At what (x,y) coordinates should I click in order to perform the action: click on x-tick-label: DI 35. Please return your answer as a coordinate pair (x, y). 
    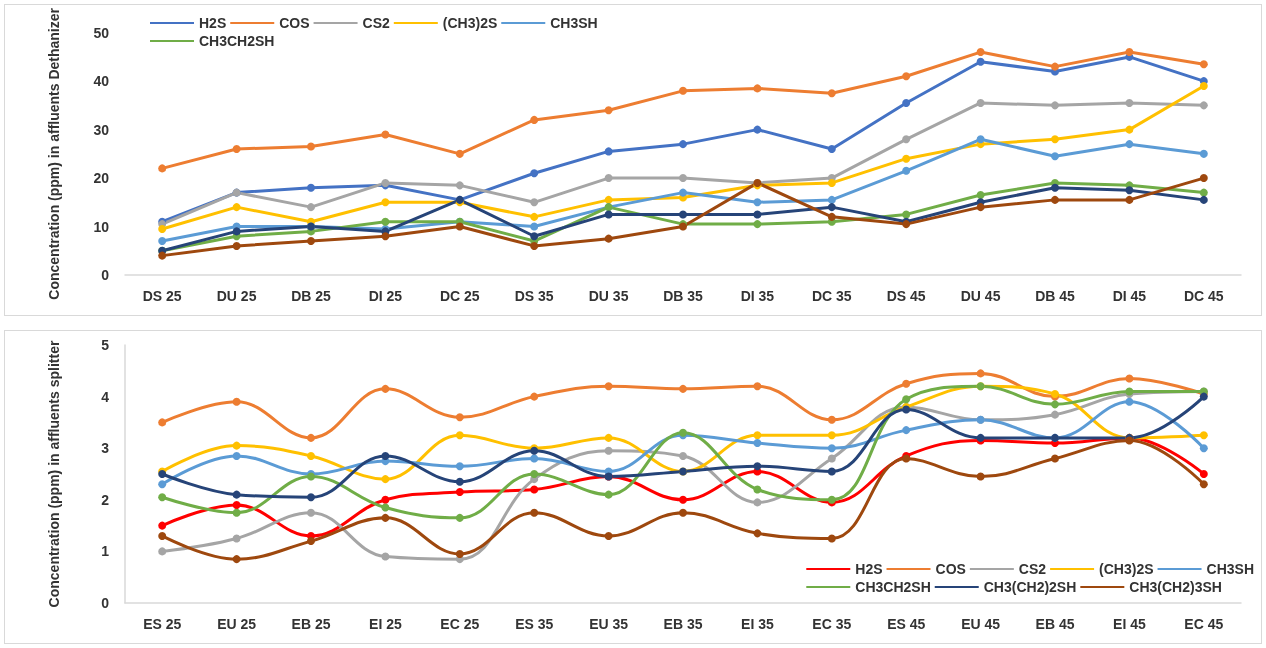
    Looking at the image, I should click on (757, 296).